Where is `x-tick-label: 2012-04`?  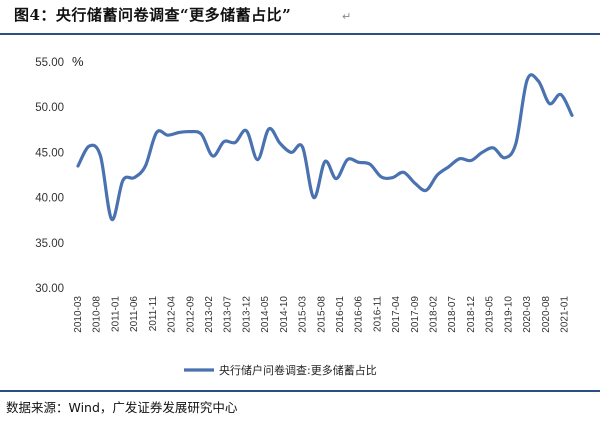
x-tick-label: 2012-04 is located at coordinates (172, 314).